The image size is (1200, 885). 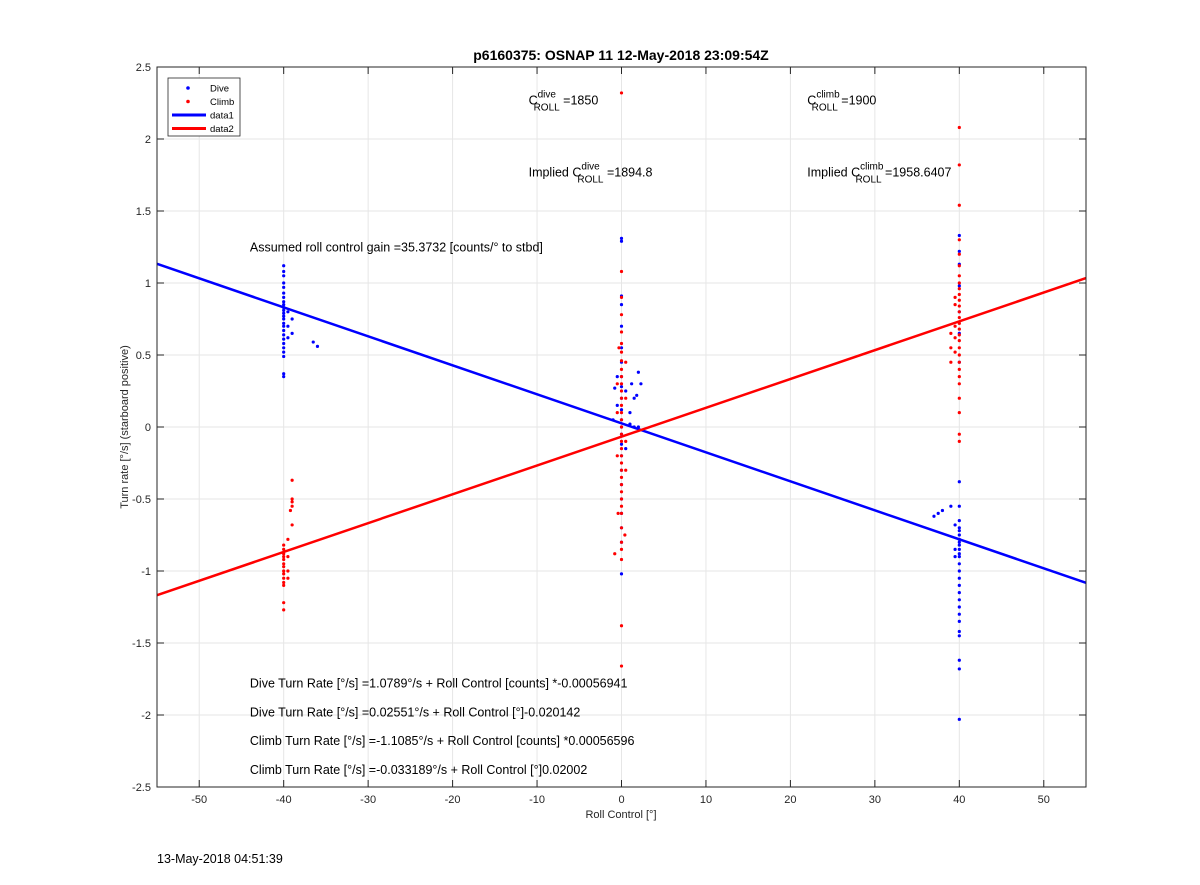 I want to click on y-tick-label: 1, so click(x=148, y=284).